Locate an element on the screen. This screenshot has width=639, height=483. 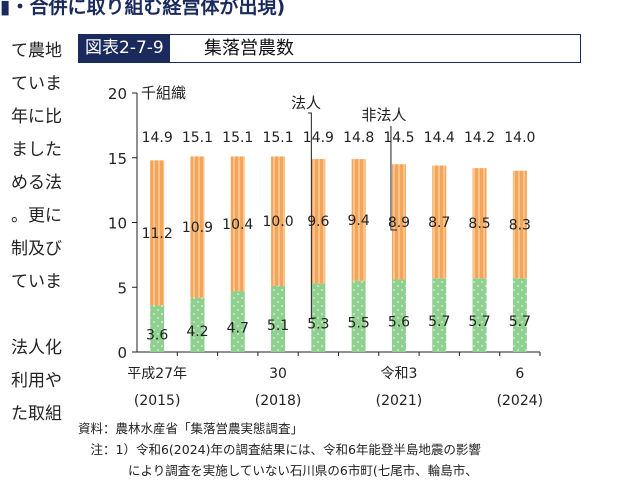
x-tick-label: 30 is located at coordinates (278, 374).